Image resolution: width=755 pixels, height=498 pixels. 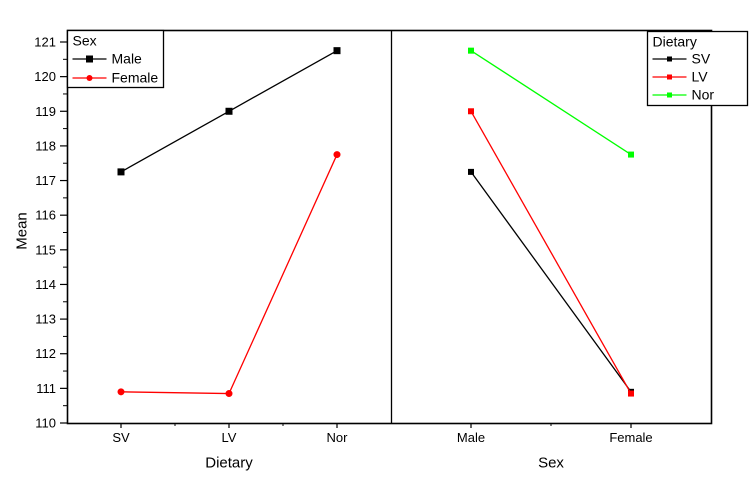 What do you see at coordinates (45, 180) in the screenshot?
I see `y-tick-label: 117` at bounding box center [45, 180].